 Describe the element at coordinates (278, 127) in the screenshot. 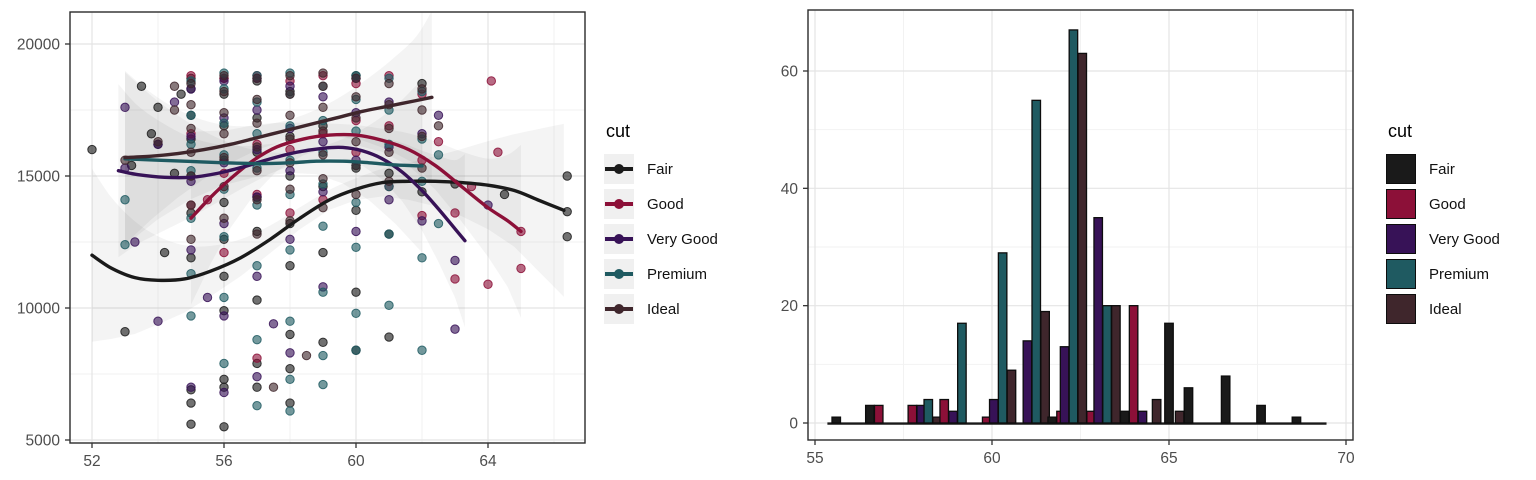

I see `smooth-line-ideal` at that location.